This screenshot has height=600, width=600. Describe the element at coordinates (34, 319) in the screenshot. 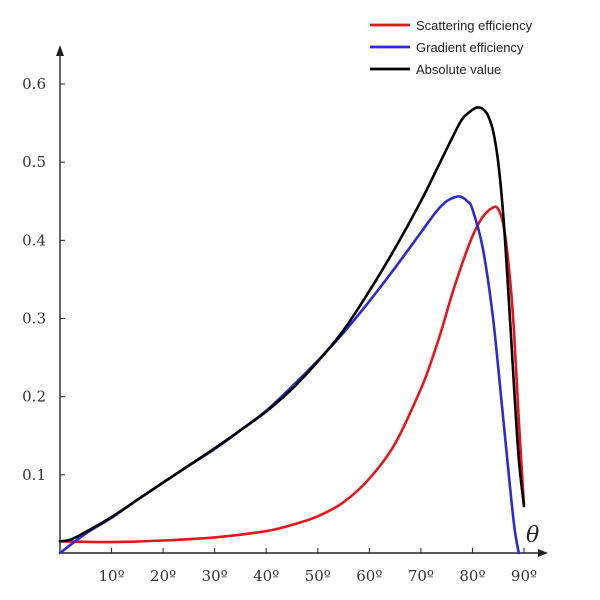

I see `y-tick-label: 0.3` at that location.